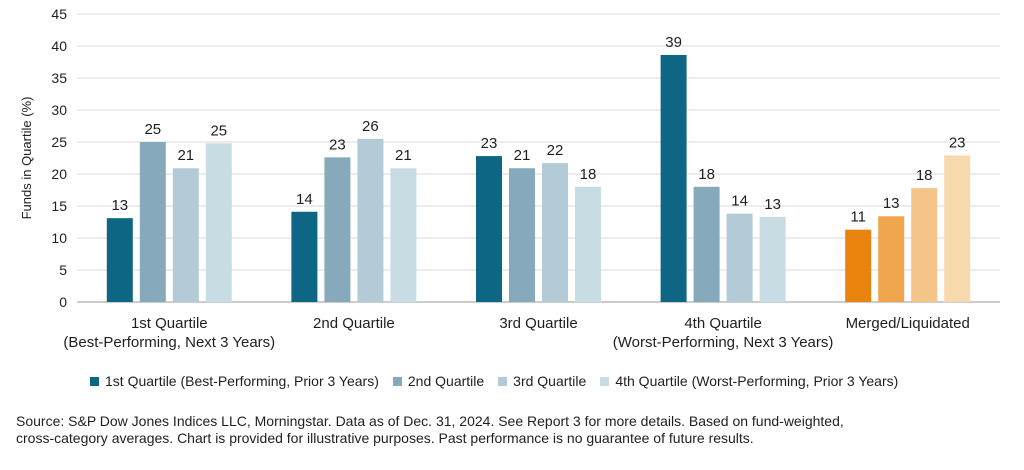  I want to click on legend-swatch-q2, so click(397, 381).